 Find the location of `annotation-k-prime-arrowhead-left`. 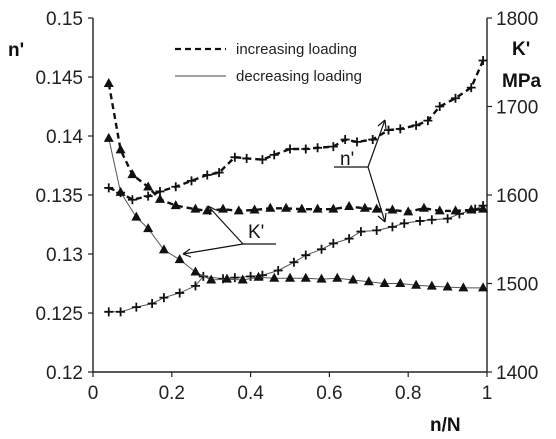

annotation-k-prime-arrowhead-left is located at coordinates (187, 253).